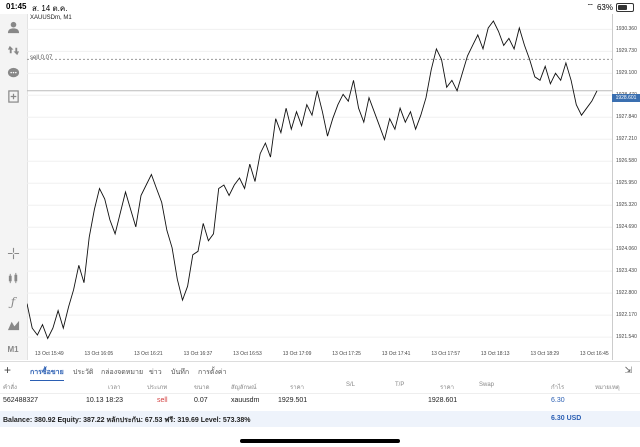 Image resolution: width=640 pixels, height=447 pixels. I want to click on order-open-price: 1929.501, so click(293, 400).